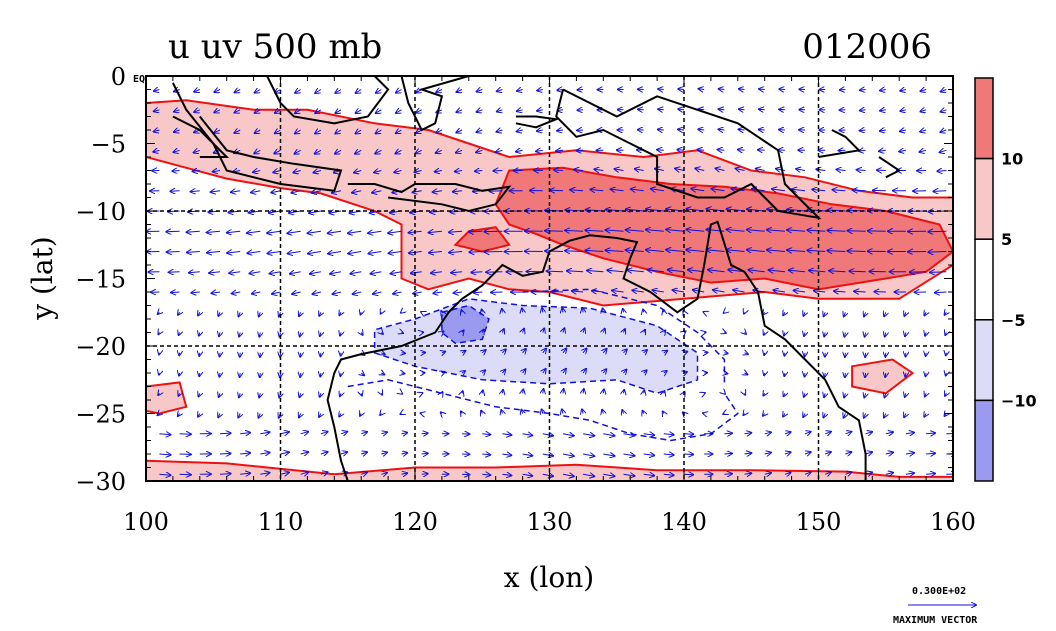 The image size is (1056, 631). I want to click on coastline, so click(890, 167).